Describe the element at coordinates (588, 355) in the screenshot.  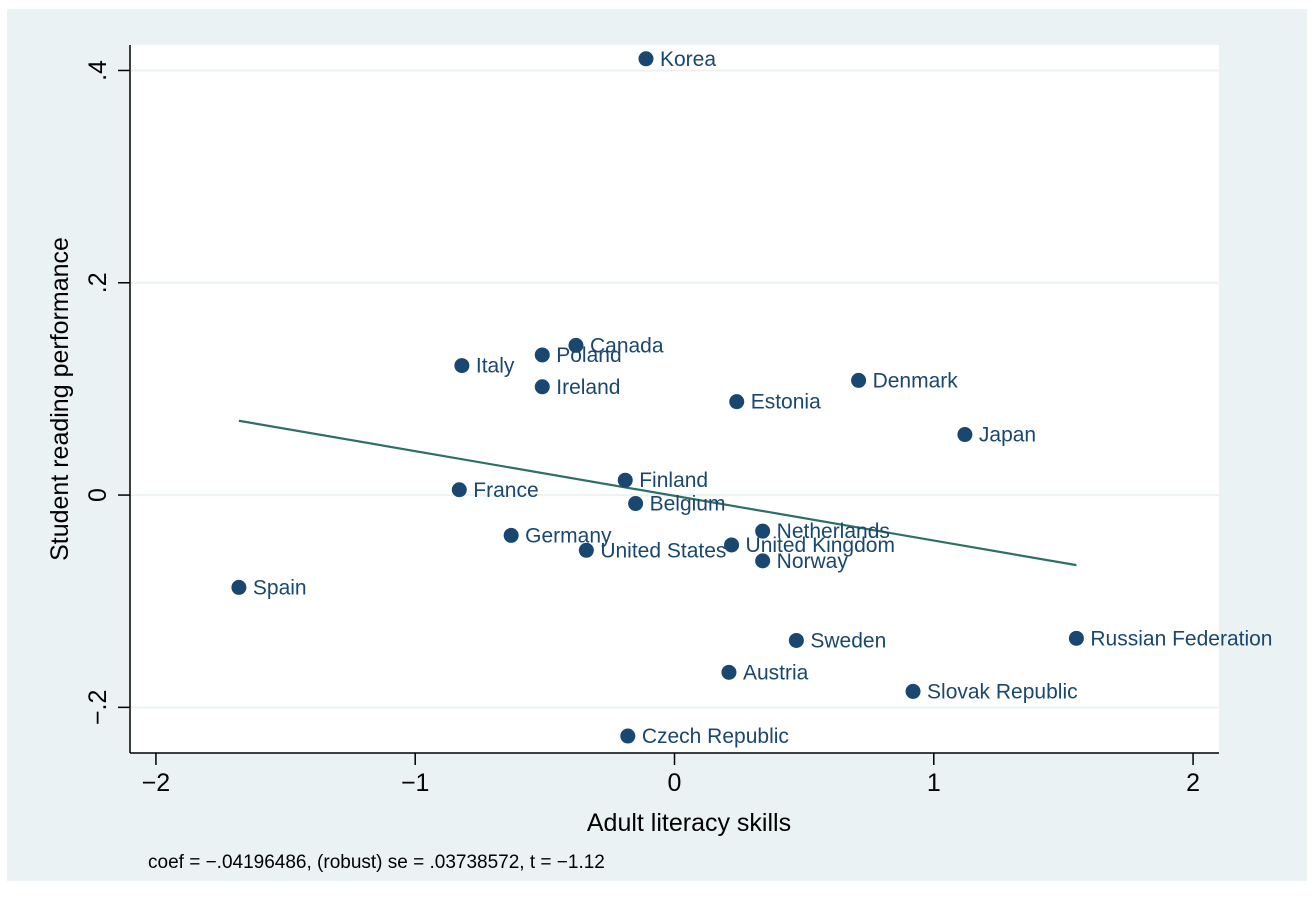
I see `point-label-2: Poland` at that location.